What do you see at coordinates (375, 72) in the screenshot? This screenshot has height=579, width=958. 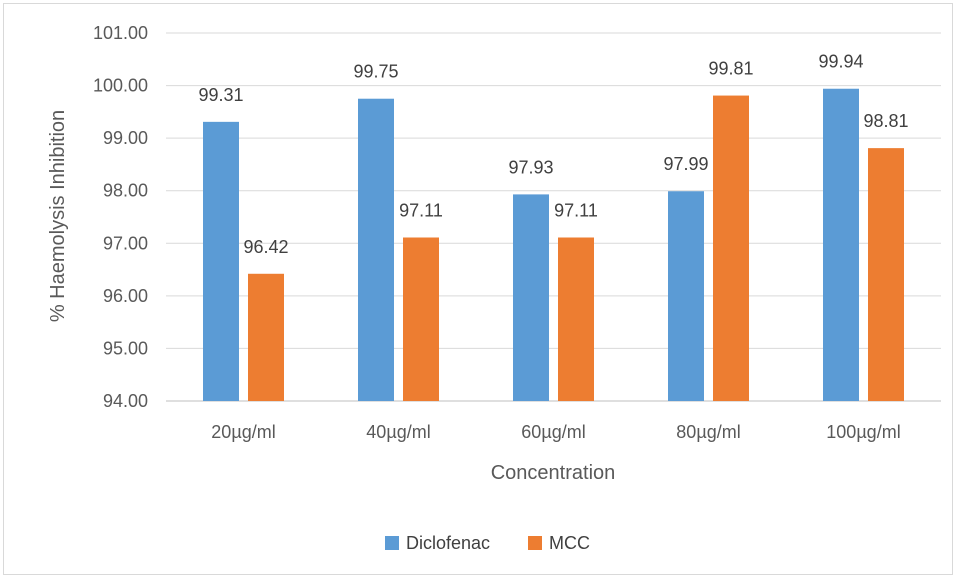 I see `data-label: 99.75` at bounding box center [375, 72].